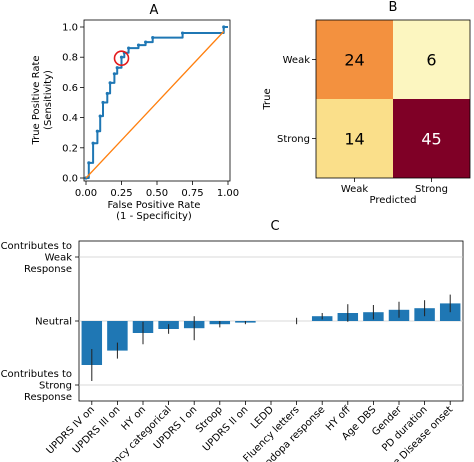 The height and width of the screenshot is (462, 474). Describe the element at coordinates (73, 104) in the screenshot. I see `panel-a-y-axis: 0.0 0.2 0.4 0.6 0.8 1.0` at that location.